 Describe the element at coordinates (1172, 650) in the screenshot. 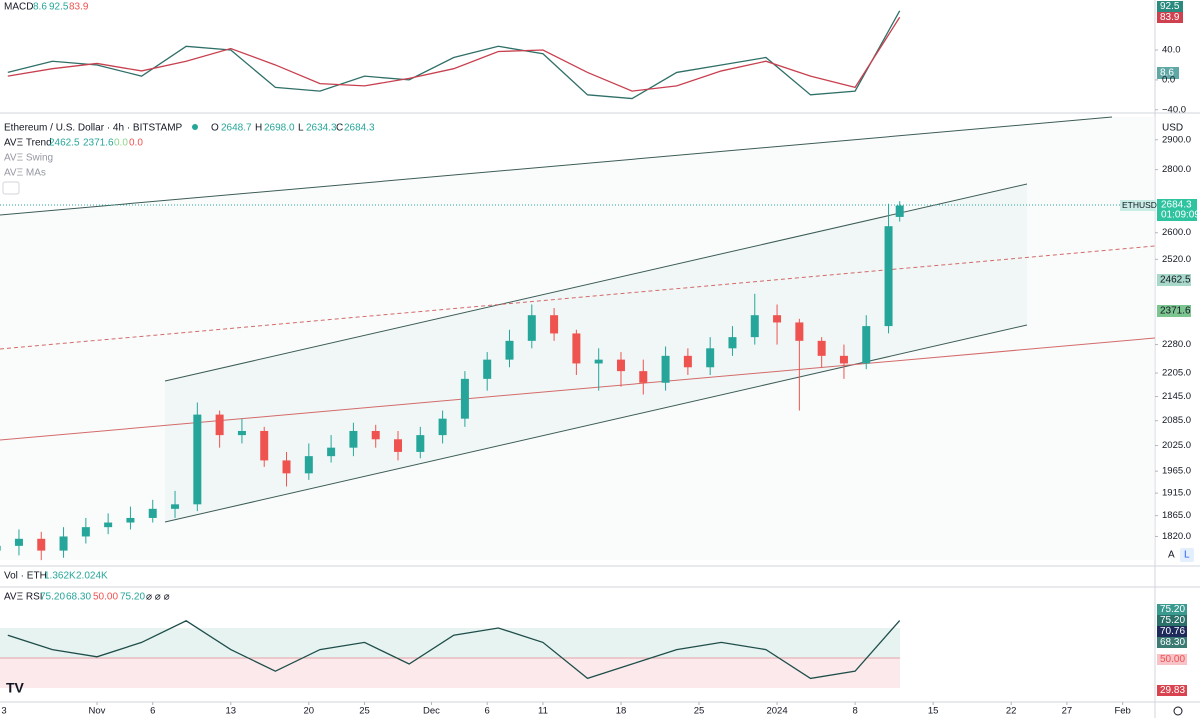

I see `rsi-badges: 75.20 75.20 70.76 68.30 50.00 29.83` at that location.